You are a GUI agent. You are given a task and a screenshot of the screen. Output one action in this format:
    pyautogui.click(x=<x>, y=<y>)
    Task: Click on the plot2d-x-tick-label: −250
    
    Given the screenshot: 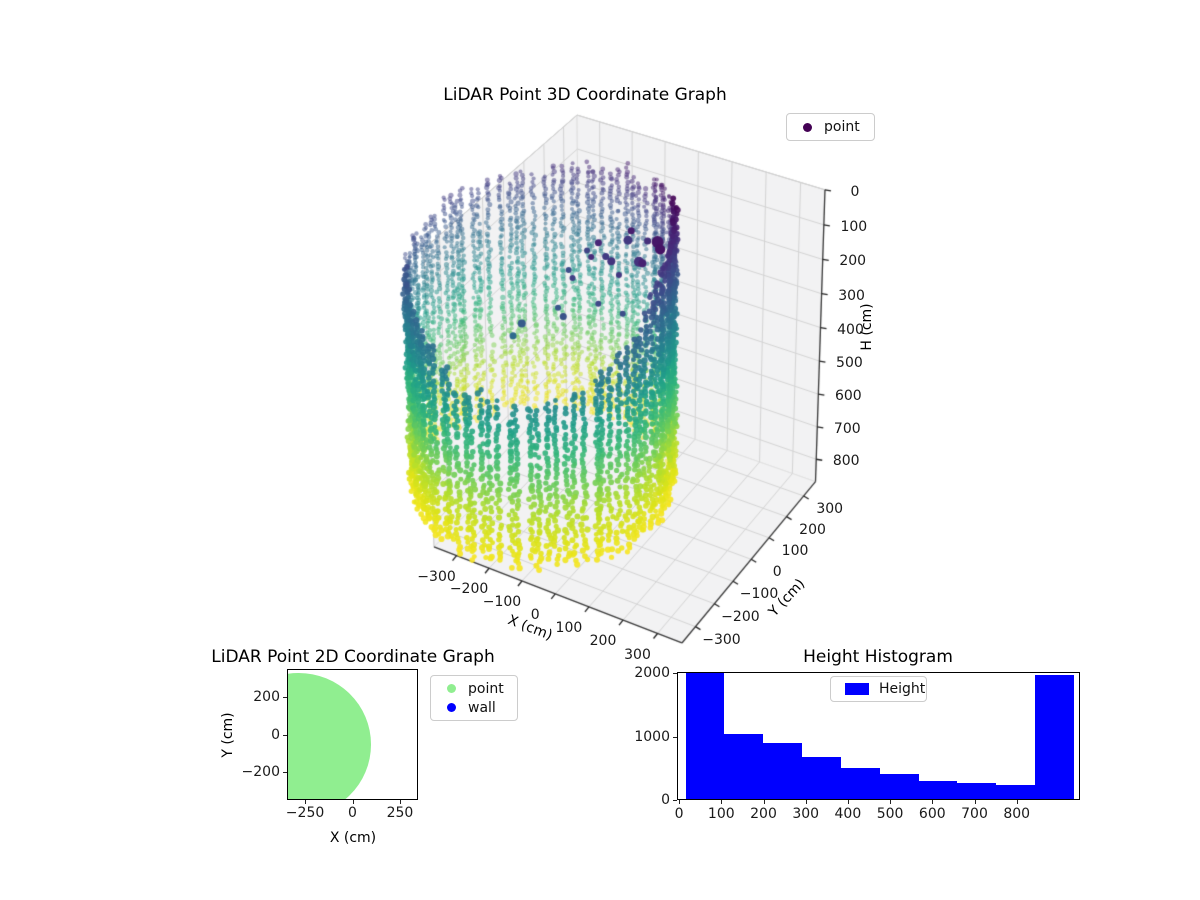 What is the action you would take?
    pyautogui.click(x=305, y=813)
    